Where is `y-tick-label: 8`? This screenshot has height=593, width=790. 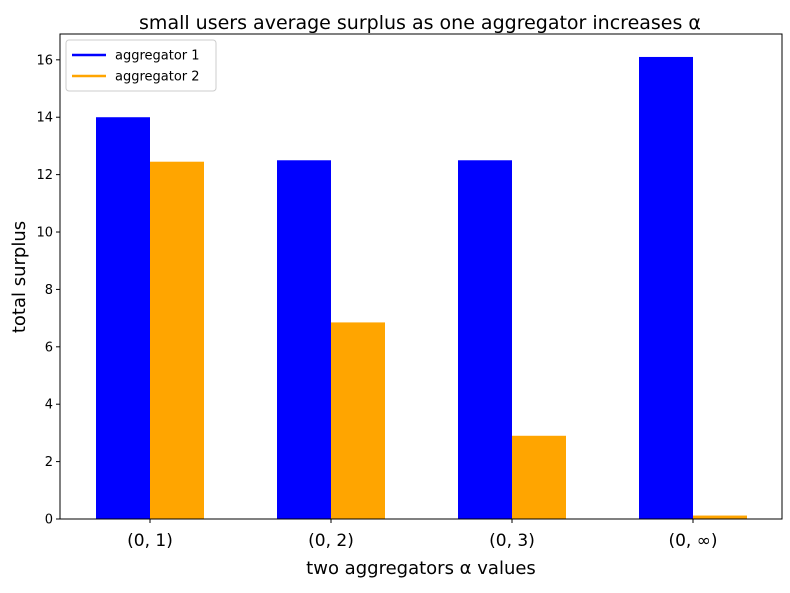 y-tick-label: 8 is located at coordinates (49, 290).